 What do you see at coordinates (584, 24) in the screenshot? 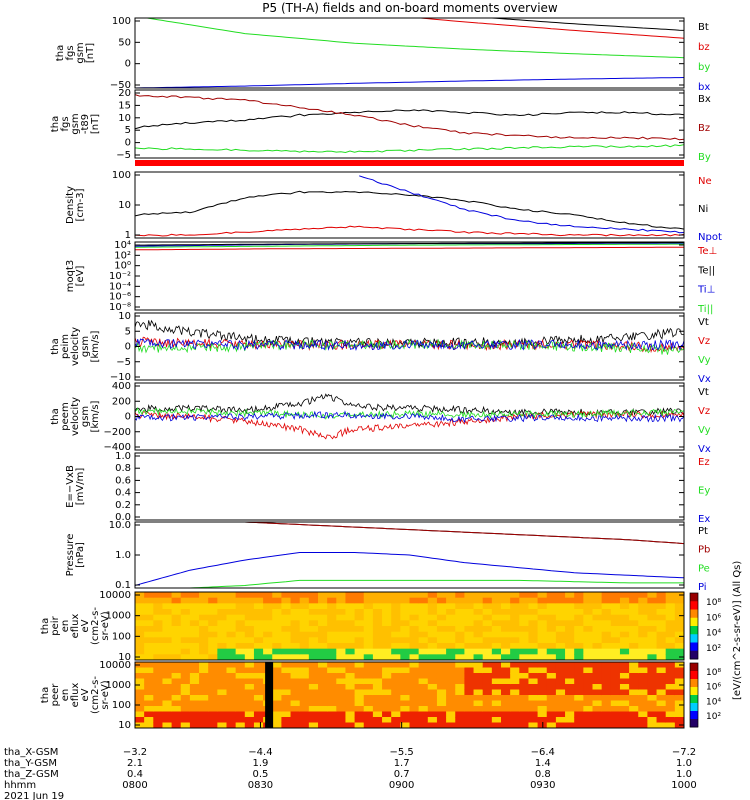
I see `series-line-bt` at bounding box center [584, 24].